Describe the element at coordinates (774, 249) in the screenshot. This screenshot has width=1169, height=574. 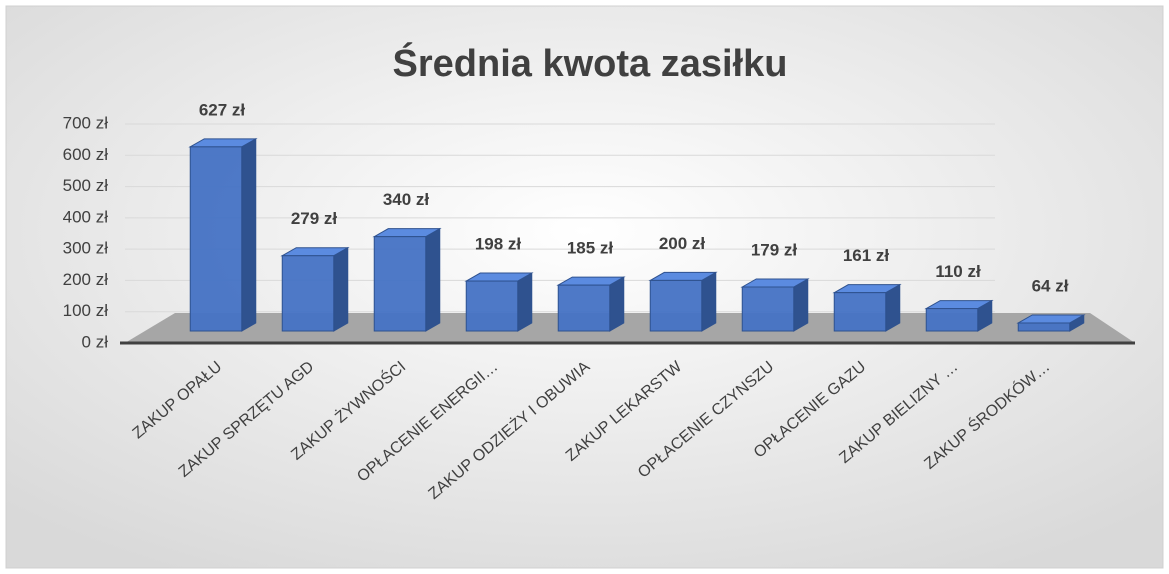
I see `value-label: 179 zł` at that location.